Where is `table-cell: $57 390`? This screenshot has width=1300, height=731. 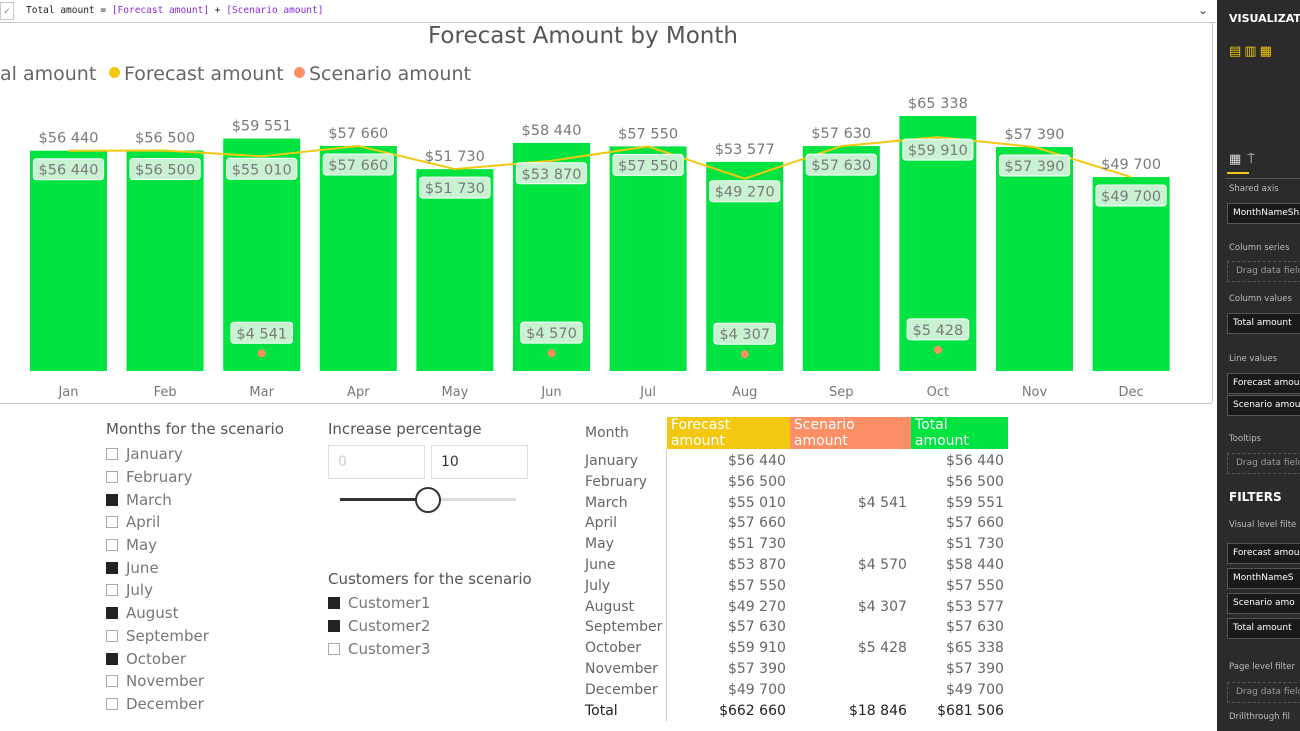 table-cell: $57 390 is located at coordinates (974, 668).